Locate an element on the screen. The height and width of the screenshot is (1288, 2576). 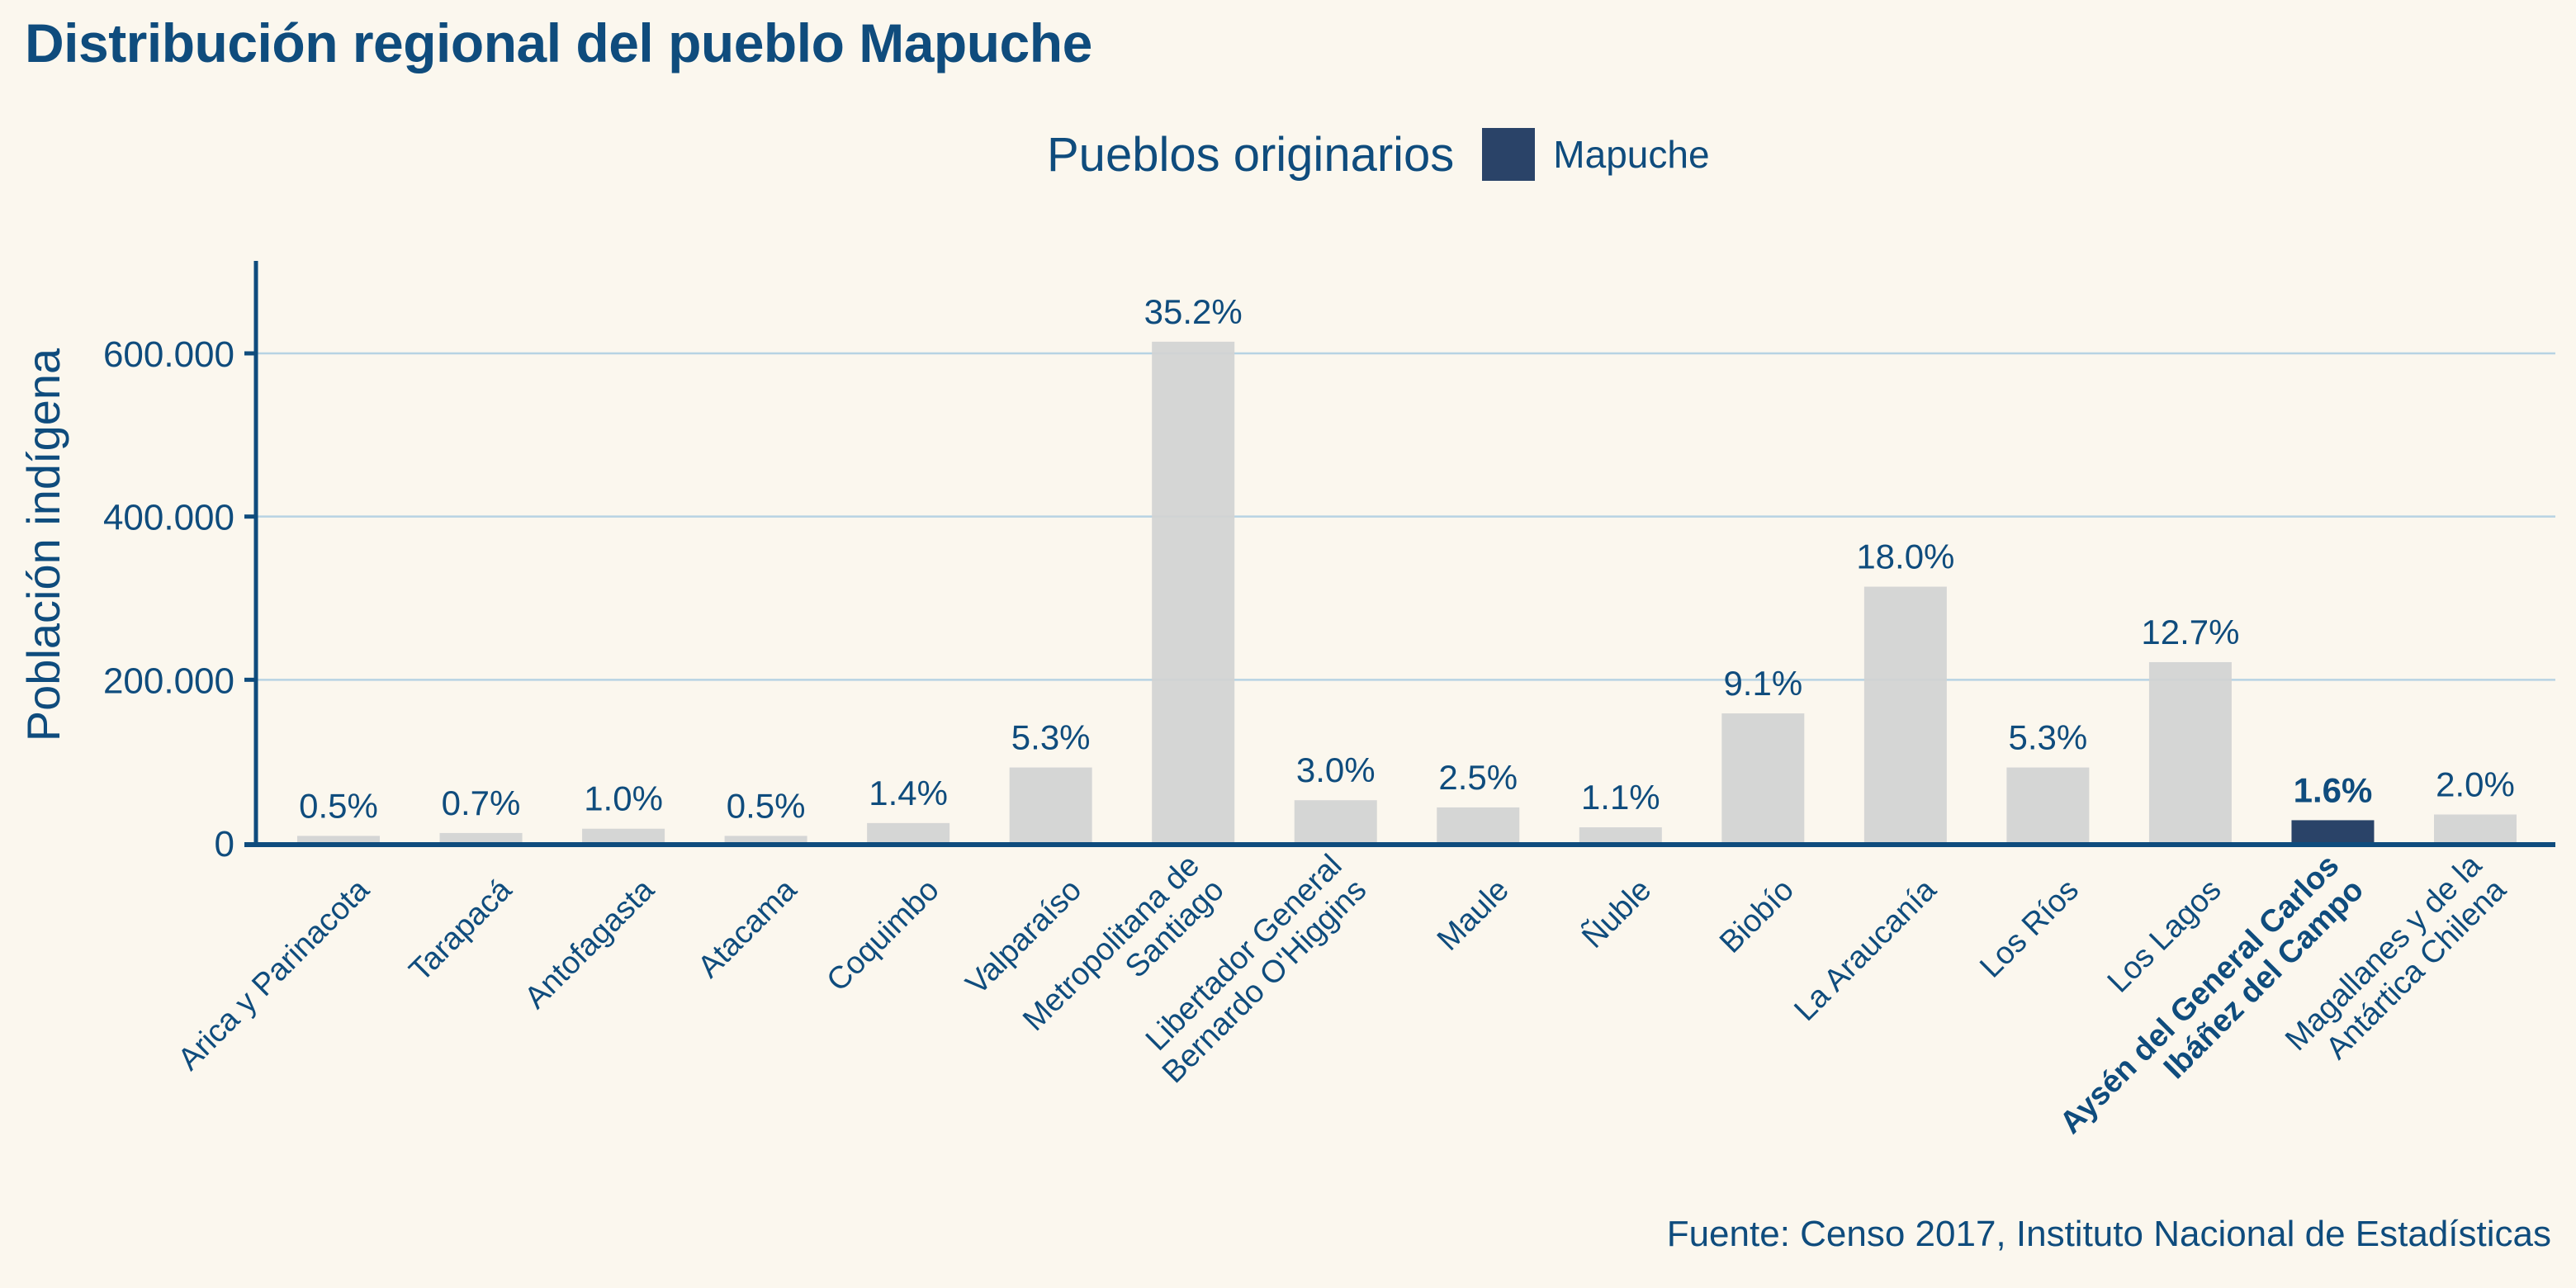
legend-title: Pueblos originarios is located at coordinates (1251, 154).